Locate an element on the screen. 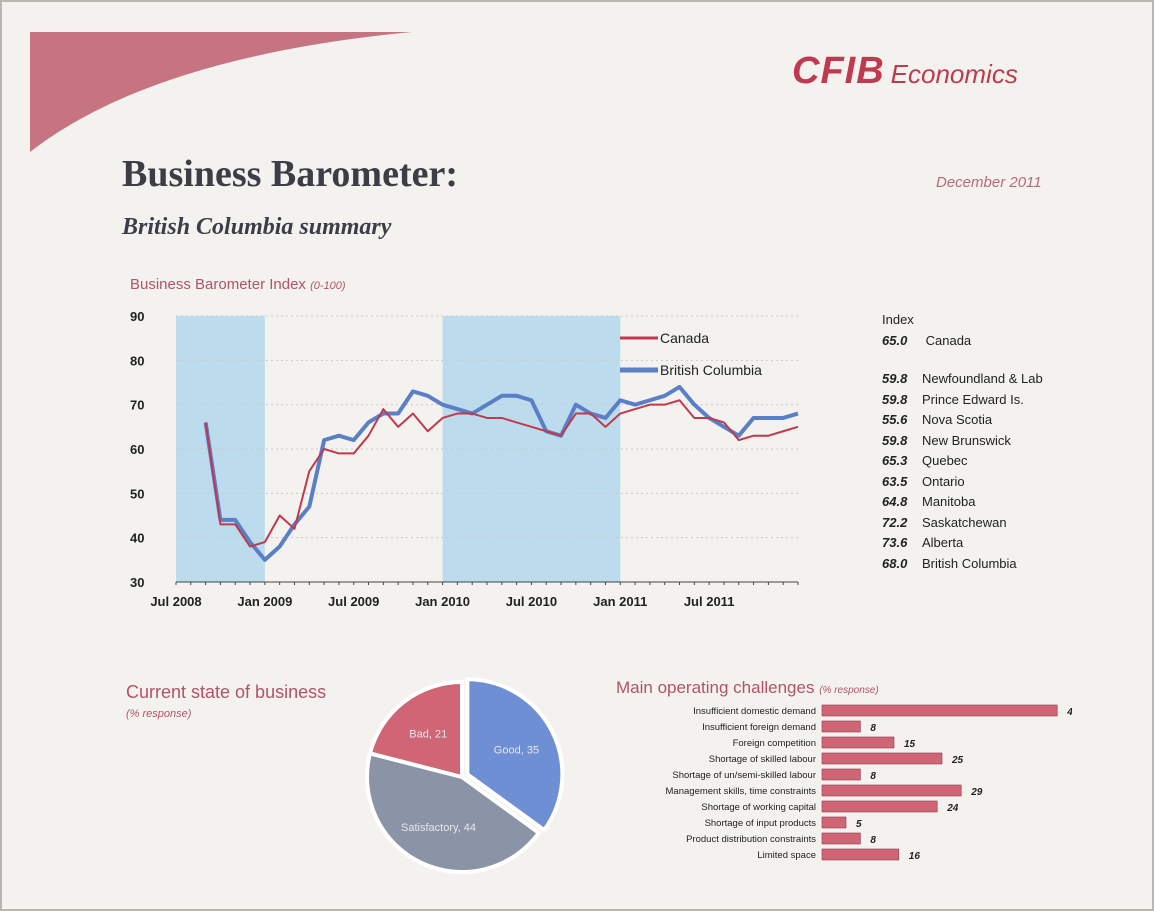 The height and width of the screenshot is (911, 1154). line-chart-title: Business Barometer Index (0-100) is located at coordinates (238, 284).